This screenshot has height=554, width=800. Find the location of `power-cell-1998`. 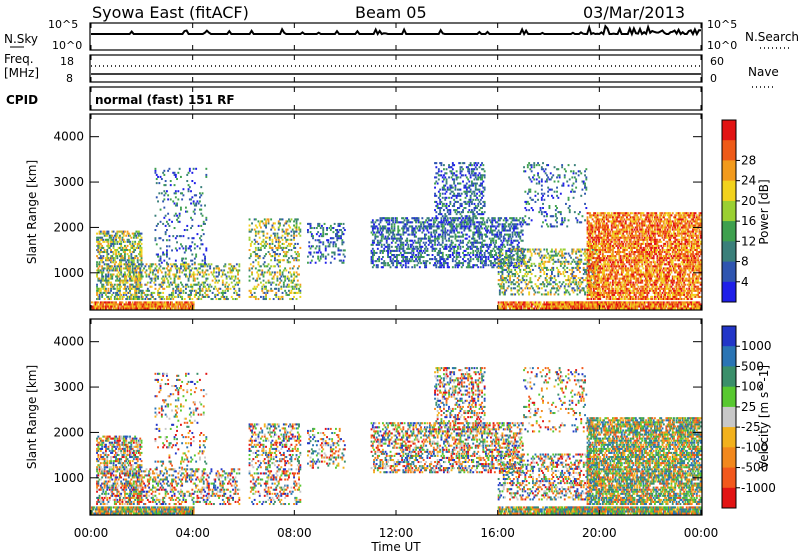

power-cell-1998 is located at coordinates (275, 266).